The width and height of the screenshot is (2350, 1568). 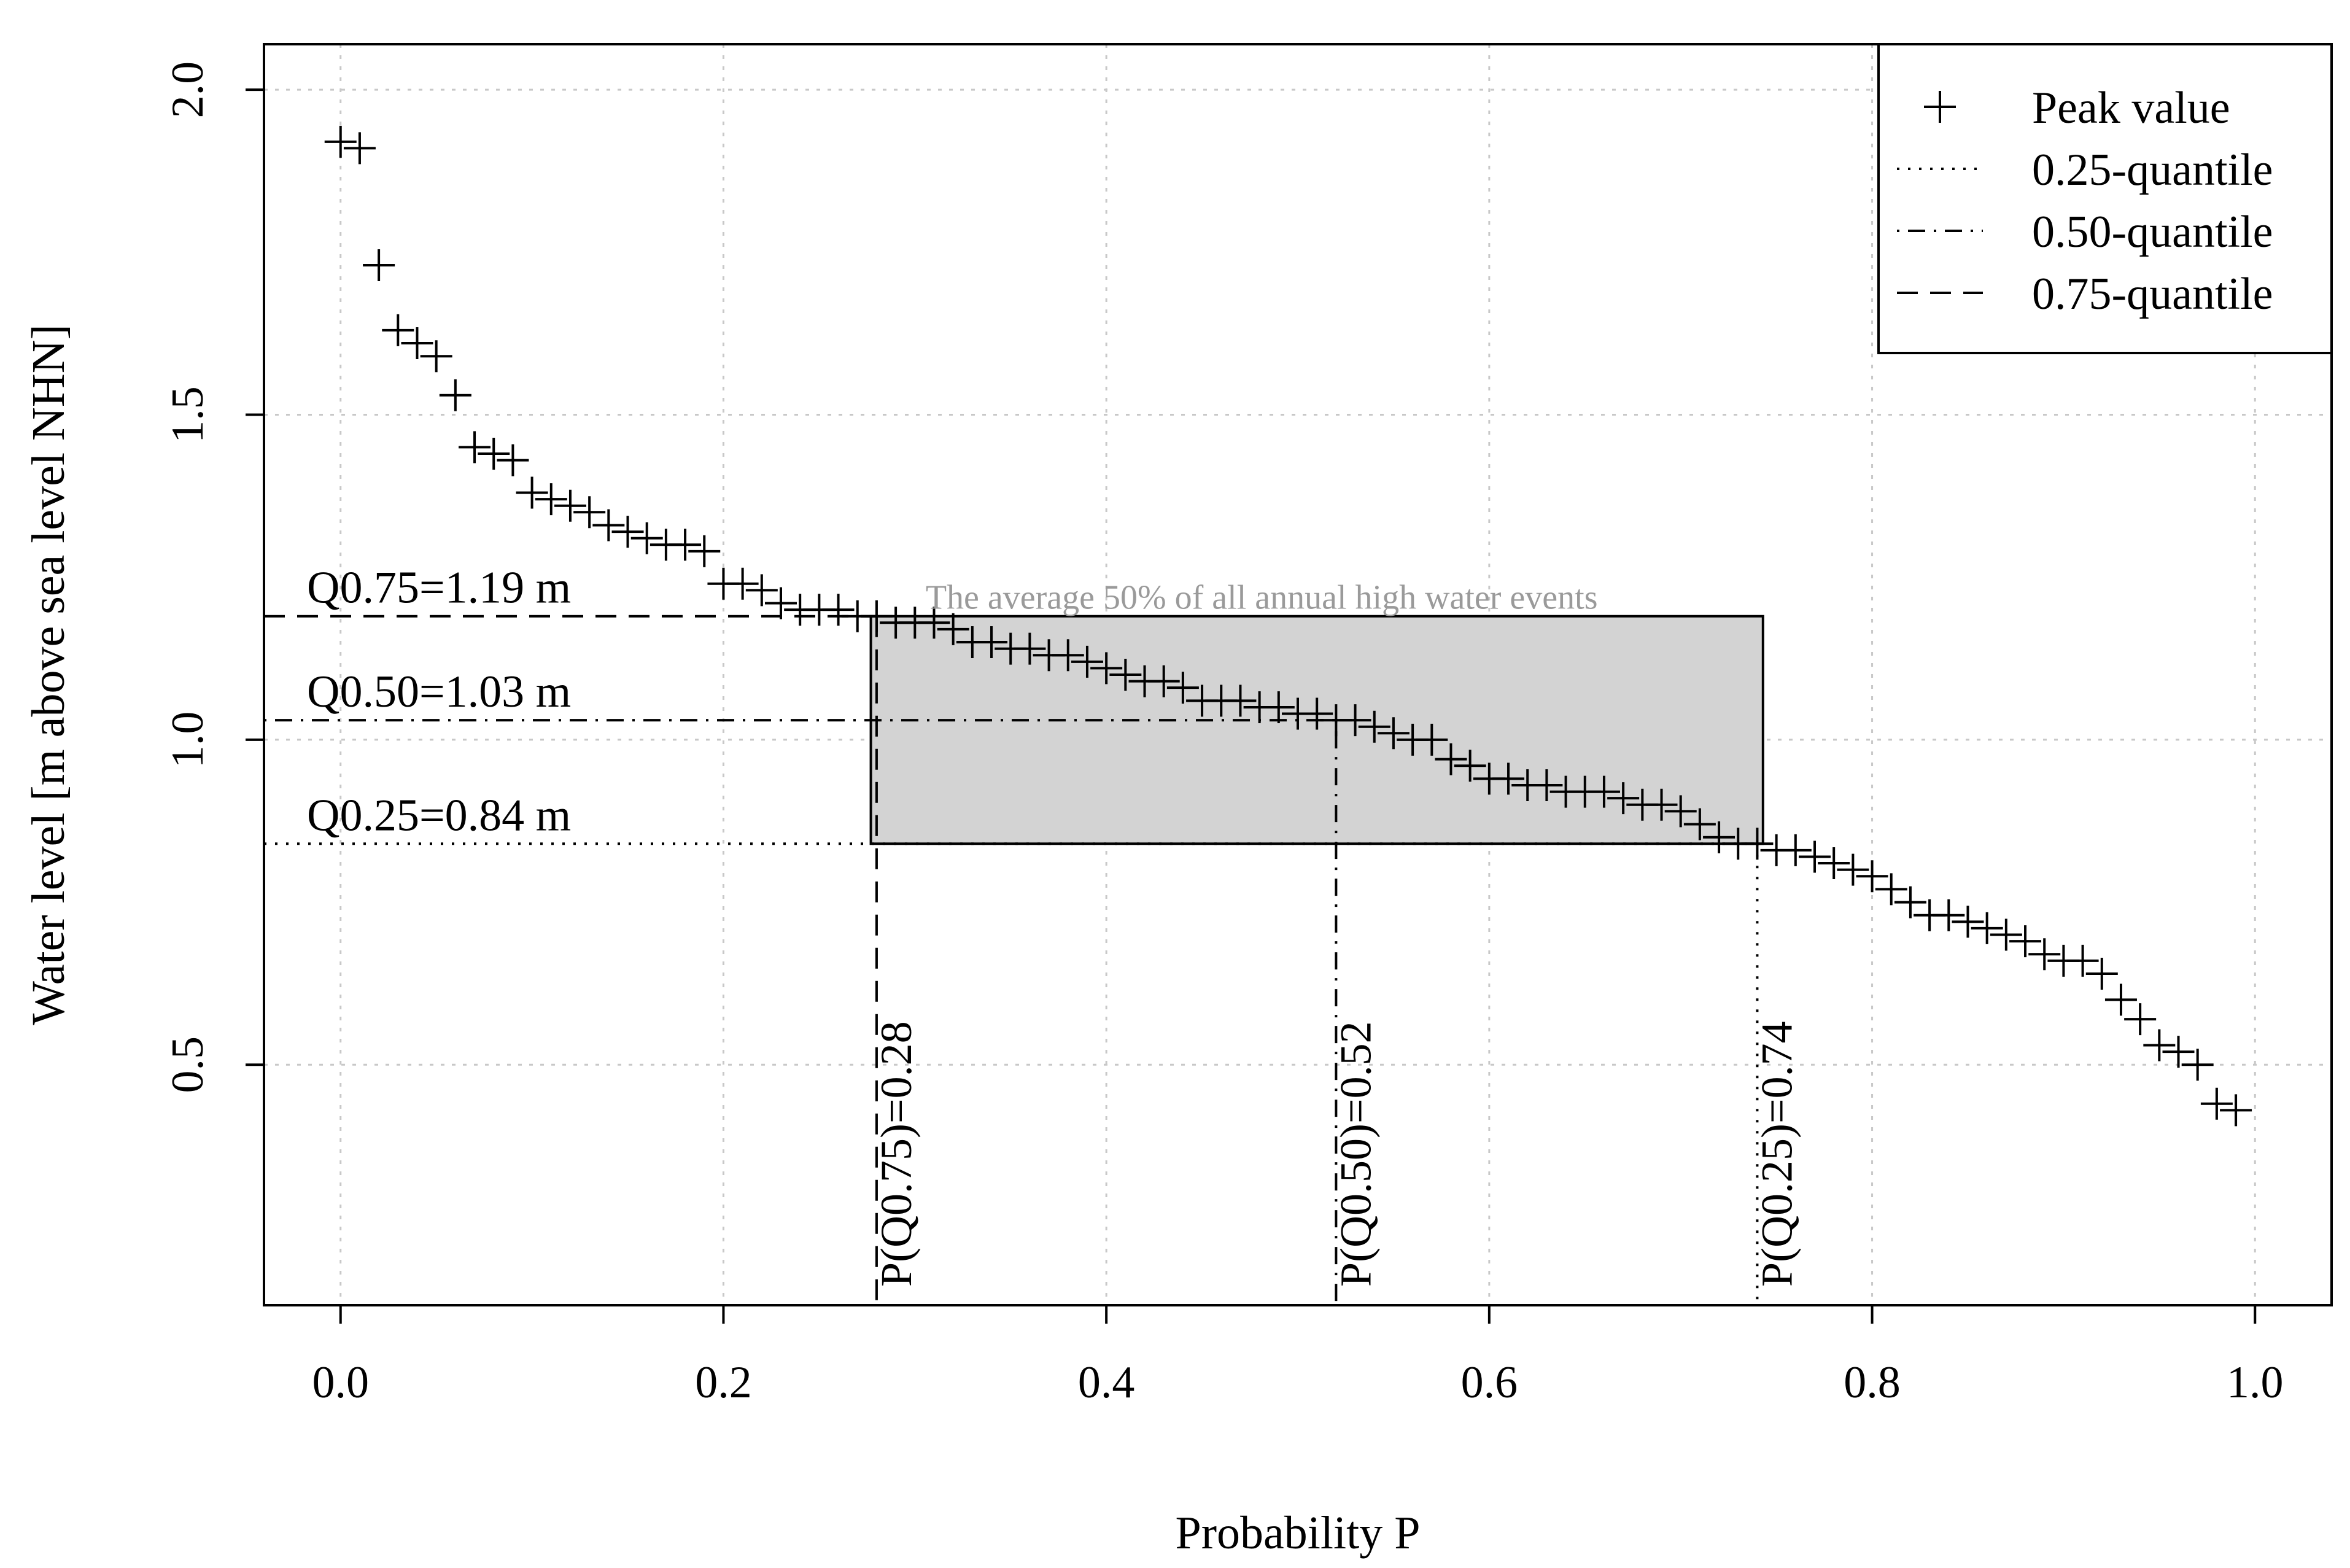 What do you see at coordinates (1940, 107) in the screenshot?
I see `legend-symbol-plus` at bounding box center [1940, 107].